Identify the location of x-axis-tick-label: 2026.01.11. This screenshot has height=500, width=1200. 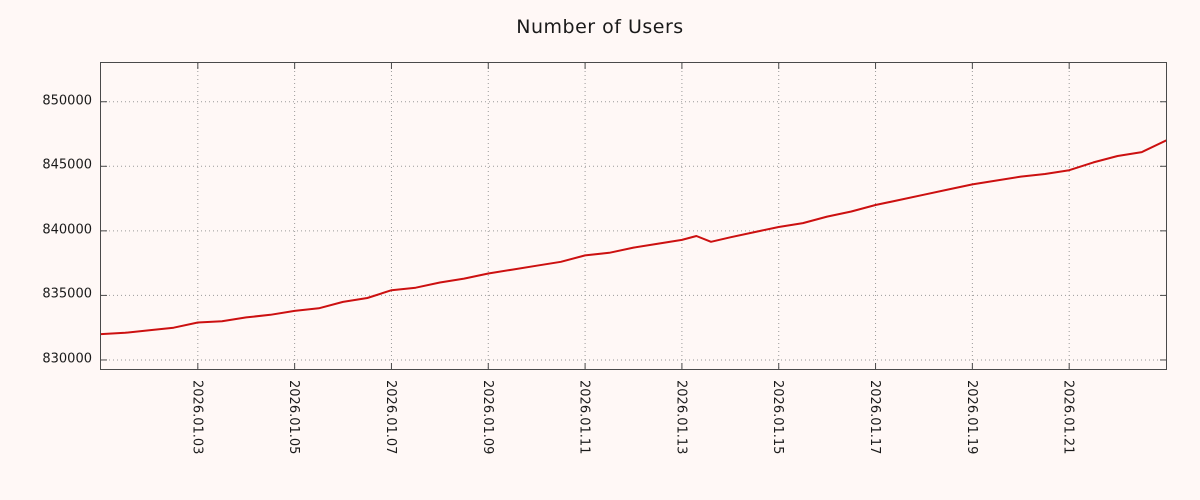
(584, 417).